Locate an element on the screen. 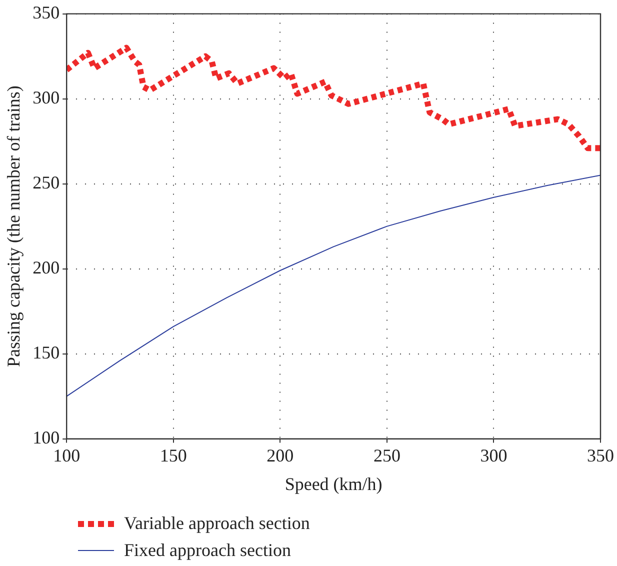 The height and width of the screenshot is (566, 617). x-tick-label: 350 is located at coordinates (600, 455).